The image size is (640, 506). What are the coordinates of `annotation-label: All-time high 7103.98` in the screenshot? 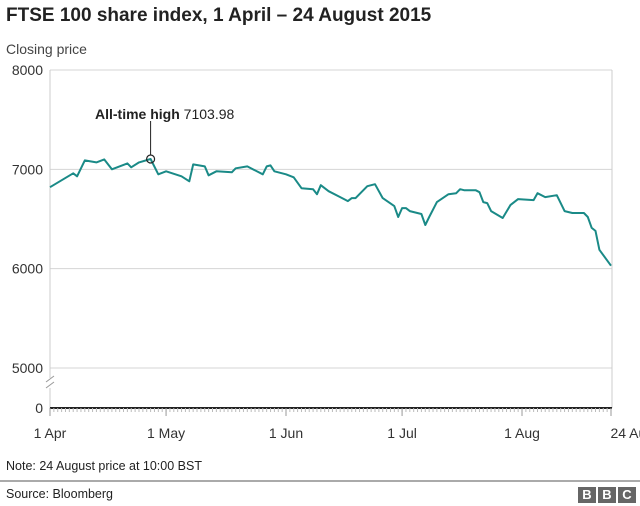 It's located at (164, 114).